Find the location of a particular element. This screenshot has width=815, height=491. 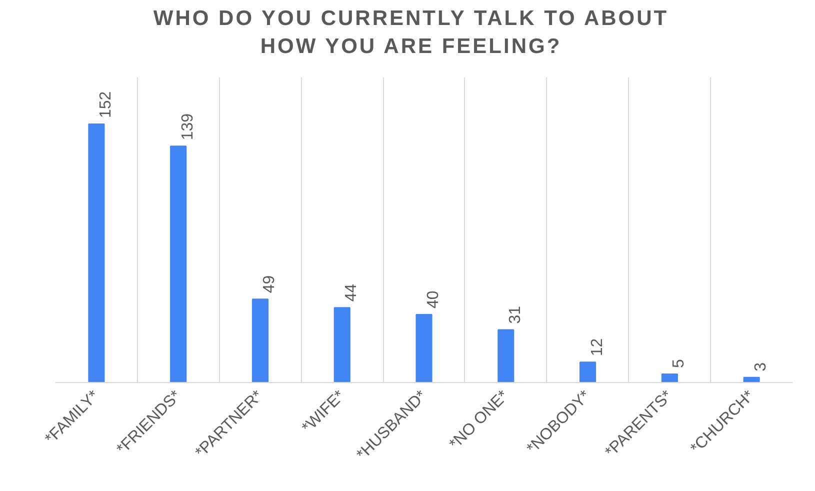

data-label: 31 is located at coordinates (515, 315).